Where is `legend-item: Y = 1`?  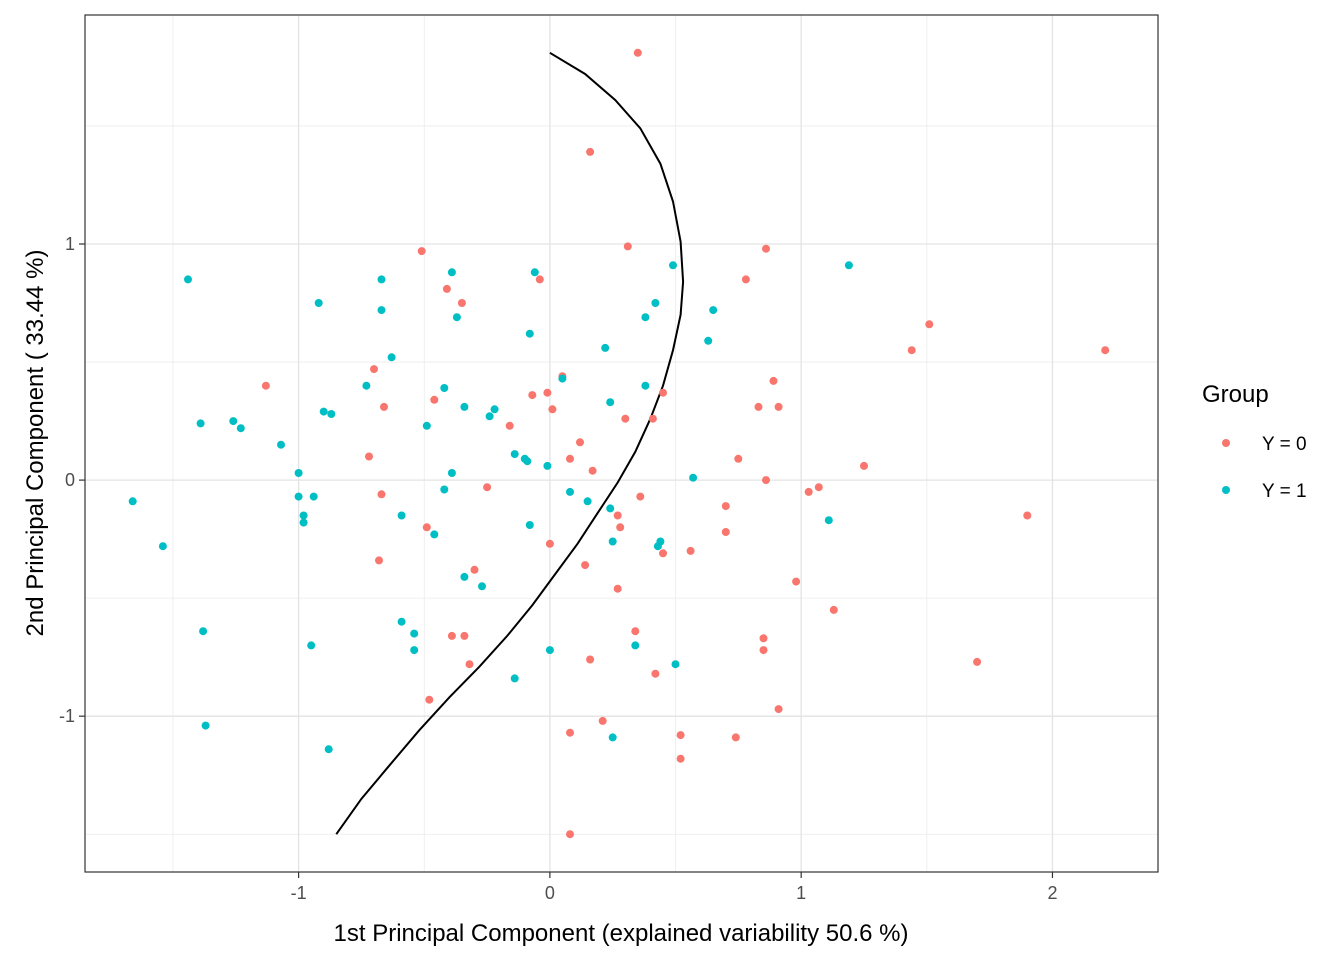
legend-item: Y = 1 is located at coordinates (1264, 491).